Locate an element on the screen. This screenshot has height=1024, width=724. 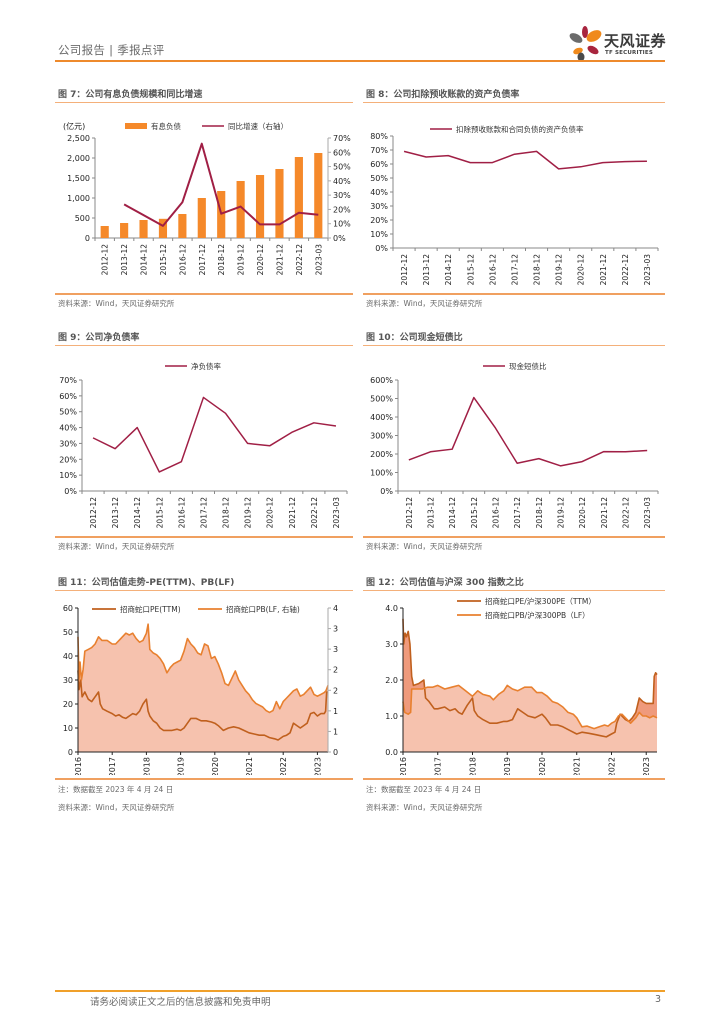
fig7-source: 资料来源：Wind，天风证券研究所 is located at coordinates (116, 303).